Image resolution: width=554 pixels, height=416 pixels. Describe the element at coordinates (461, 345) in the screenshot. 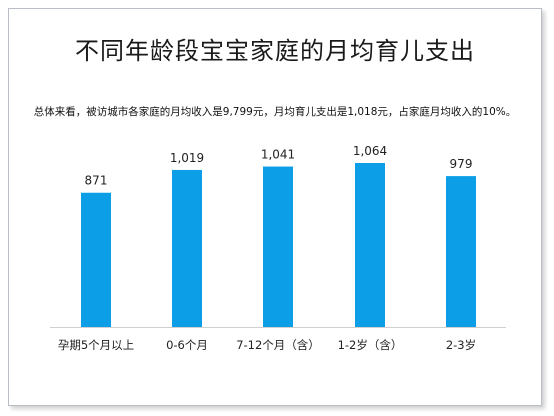

I see `x-tick-label: 2-3岁` at that location.